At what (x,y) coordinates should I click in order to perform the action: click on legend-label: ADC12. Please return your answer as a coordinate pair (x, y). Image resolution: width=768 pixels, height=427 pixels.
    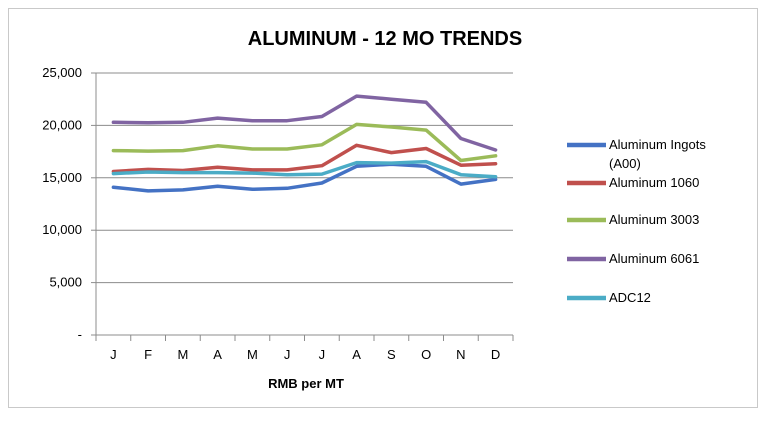
    Looking at the image, I should click on (630, 297).